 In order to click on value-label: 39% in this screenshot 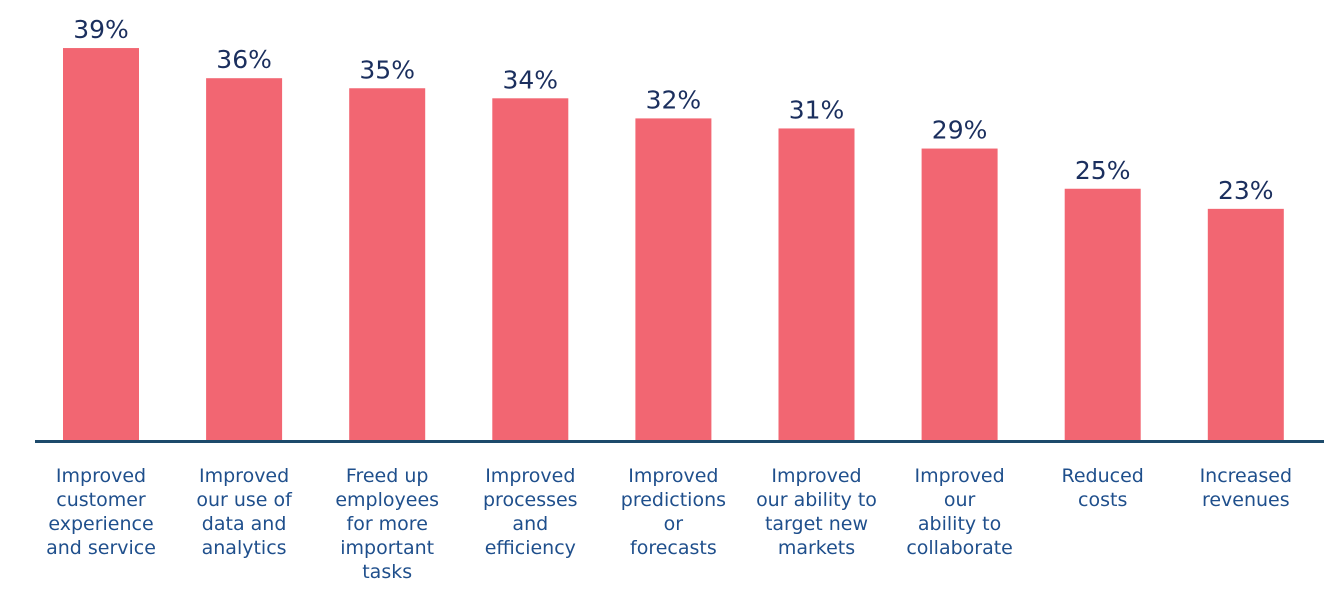, I will do `click(101, 29)`.